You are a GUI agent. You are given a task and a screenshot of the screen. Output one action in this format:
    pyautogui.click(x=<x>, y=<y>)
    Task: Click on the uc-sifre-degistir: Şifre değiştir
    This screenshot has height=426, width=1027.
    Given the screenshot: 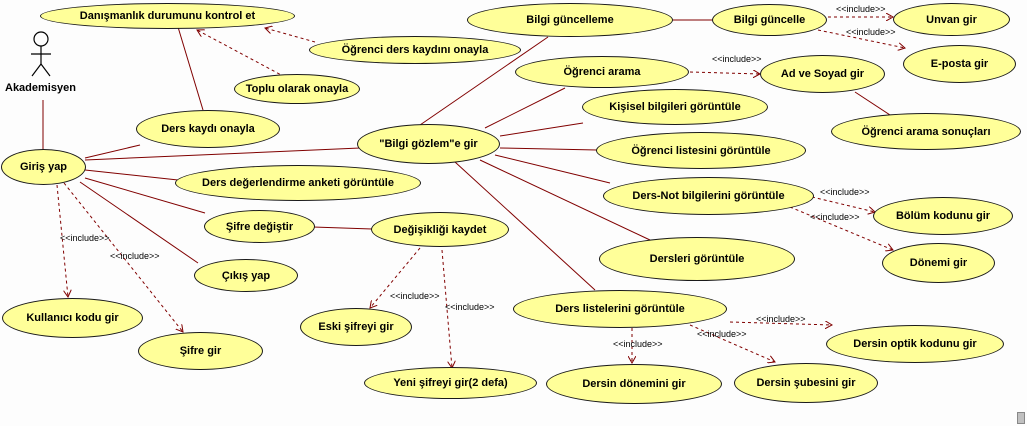 What is the action you would take?
    pyautogui.click(x=259, y=226)
    